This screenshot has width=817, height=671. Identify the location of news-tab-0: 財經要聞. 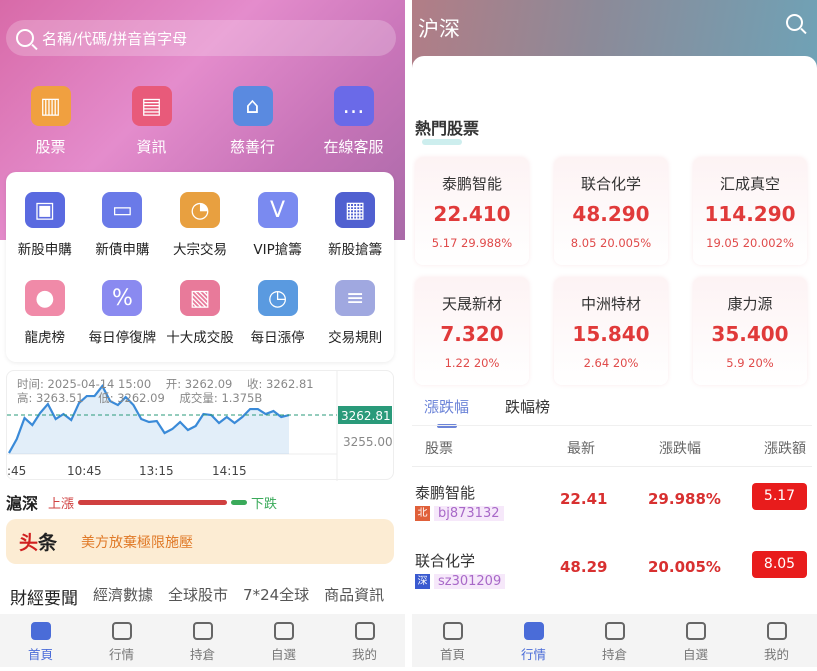
(44, 600).